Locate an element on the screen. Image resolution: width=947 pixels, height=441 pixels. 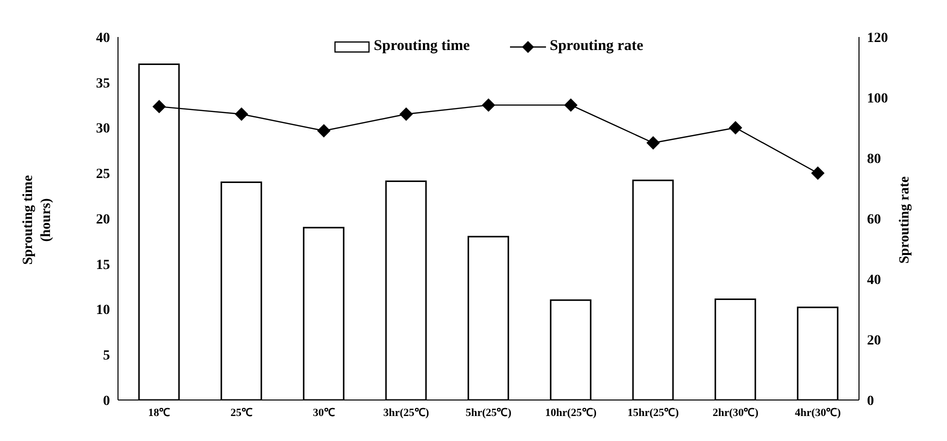
y-tick-label: 35 is located at coordinates (103, 84).